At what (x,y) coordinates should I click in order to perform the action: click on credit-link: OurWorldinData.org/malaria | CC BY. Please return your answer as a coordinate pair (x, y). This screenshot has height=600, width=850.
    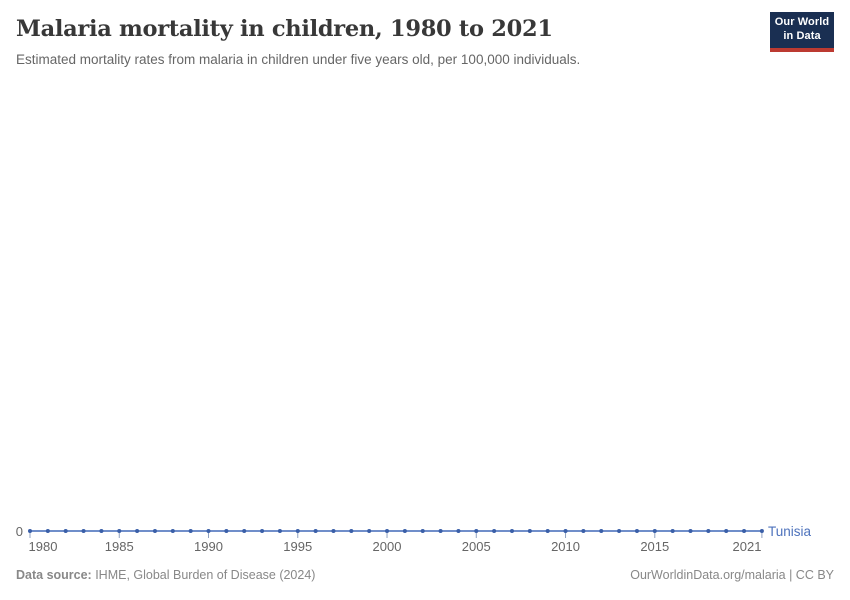
    Looking at the image, I should click on (732, 575).